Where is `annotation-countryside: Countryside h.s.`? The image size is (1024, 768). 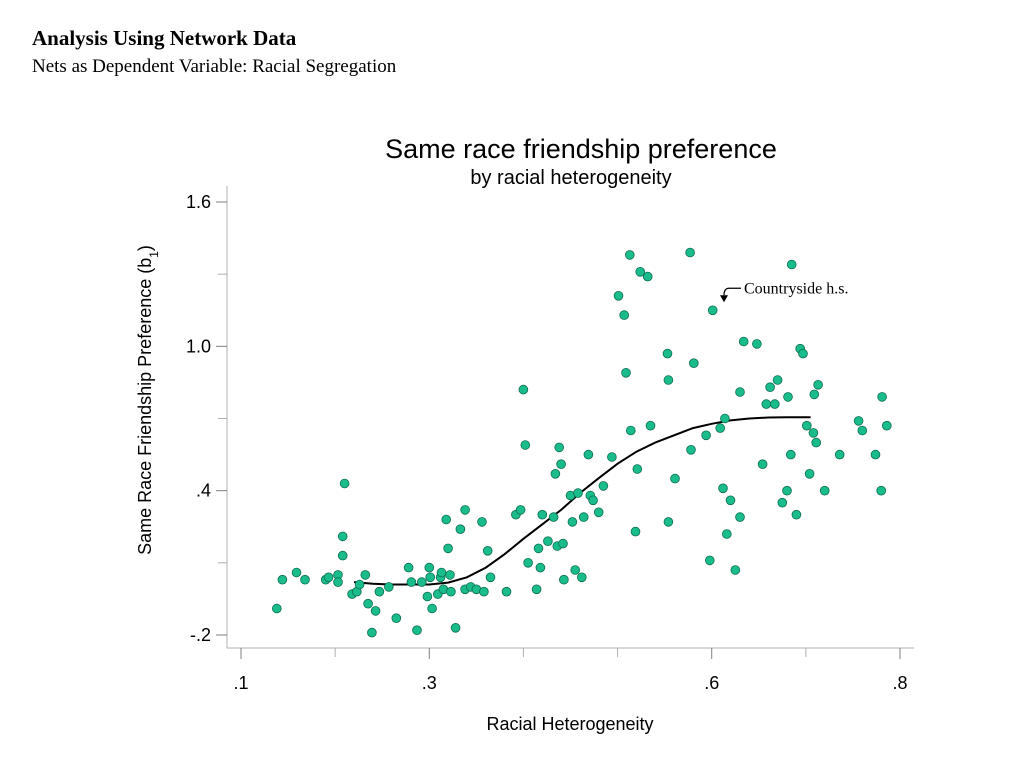 annotation-countryside: Countryside h.s. is located at coordinates (784, 291).